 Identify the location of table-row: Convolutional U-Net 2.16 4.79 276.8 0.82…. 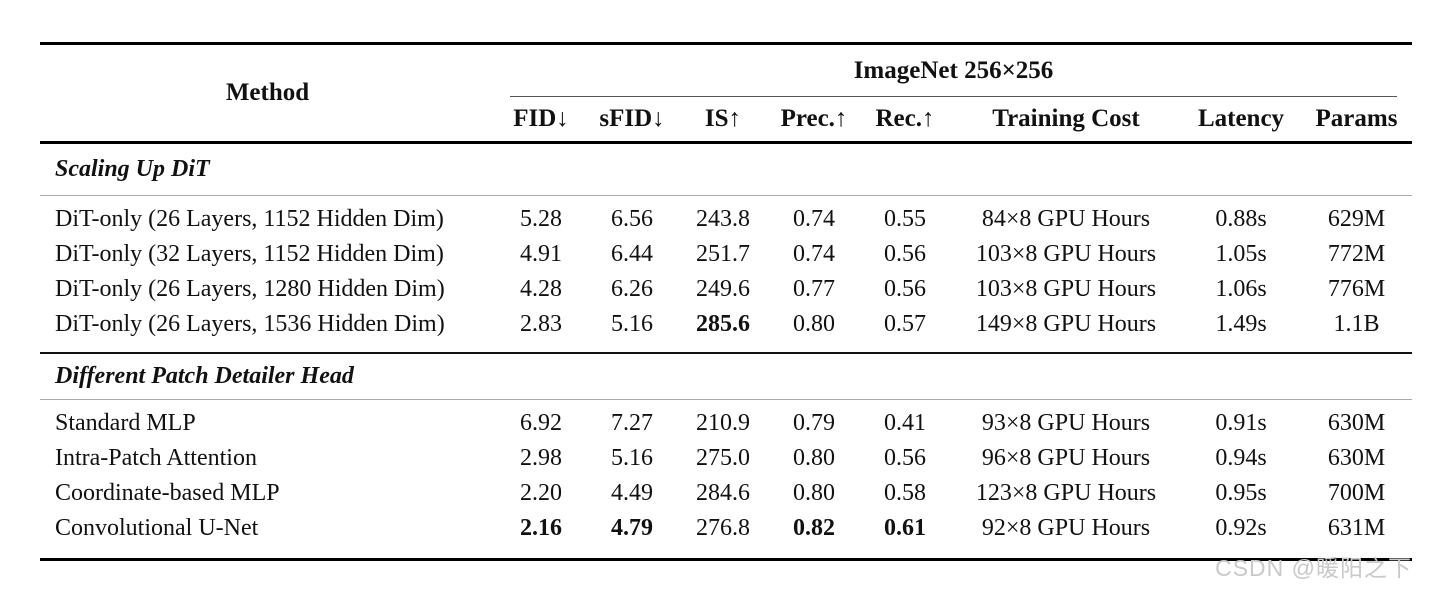
(726, 528).